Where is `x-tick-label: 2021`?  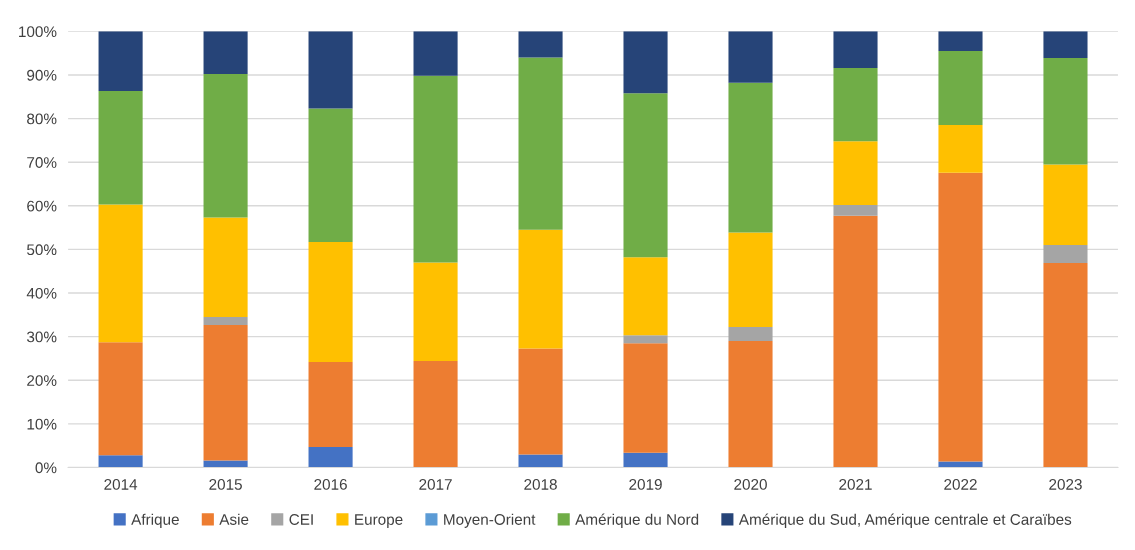 x-tick-label: 2021 is located at coordinates (855, 484).